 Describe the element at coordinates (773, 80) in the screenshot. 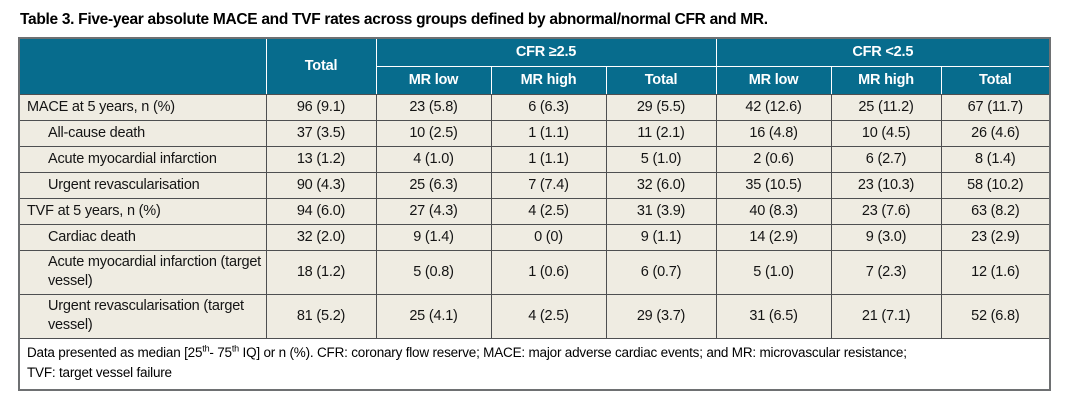

I see `col-header-cfr-abnormal-mr-low: MR low` at that location.